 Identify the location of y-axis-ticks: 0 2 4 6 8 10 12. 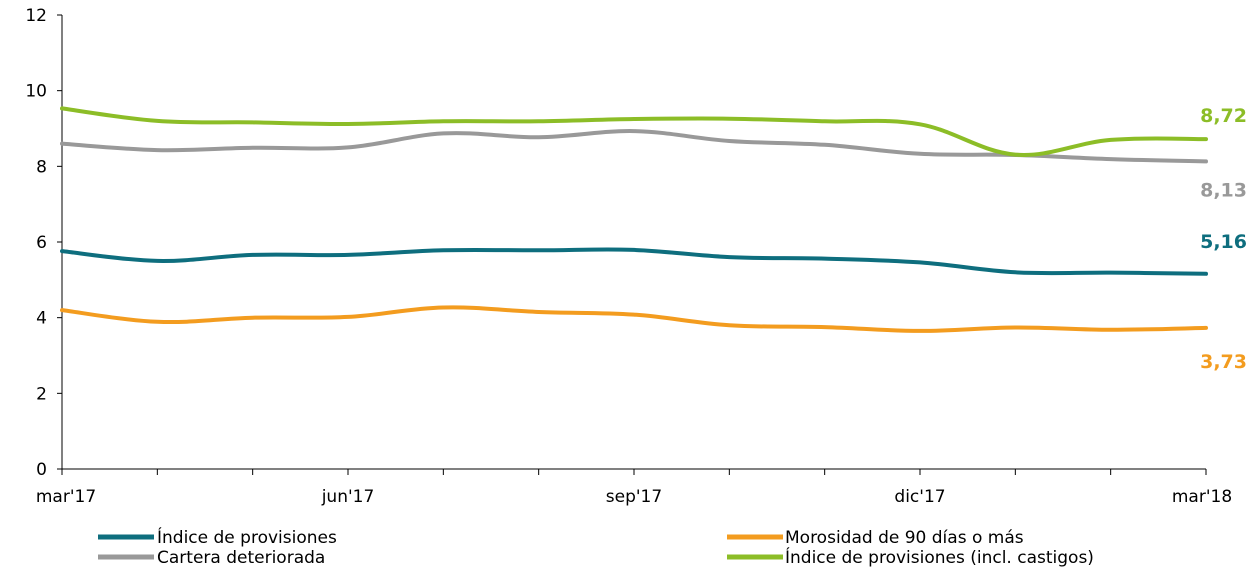
(43, 243).